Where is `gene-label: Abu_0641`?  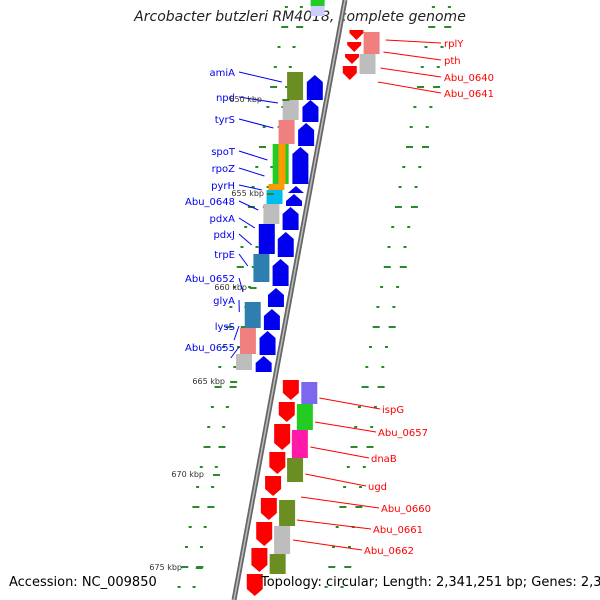 gene-label: Abu_0641 is located at coordinates (469, 94).